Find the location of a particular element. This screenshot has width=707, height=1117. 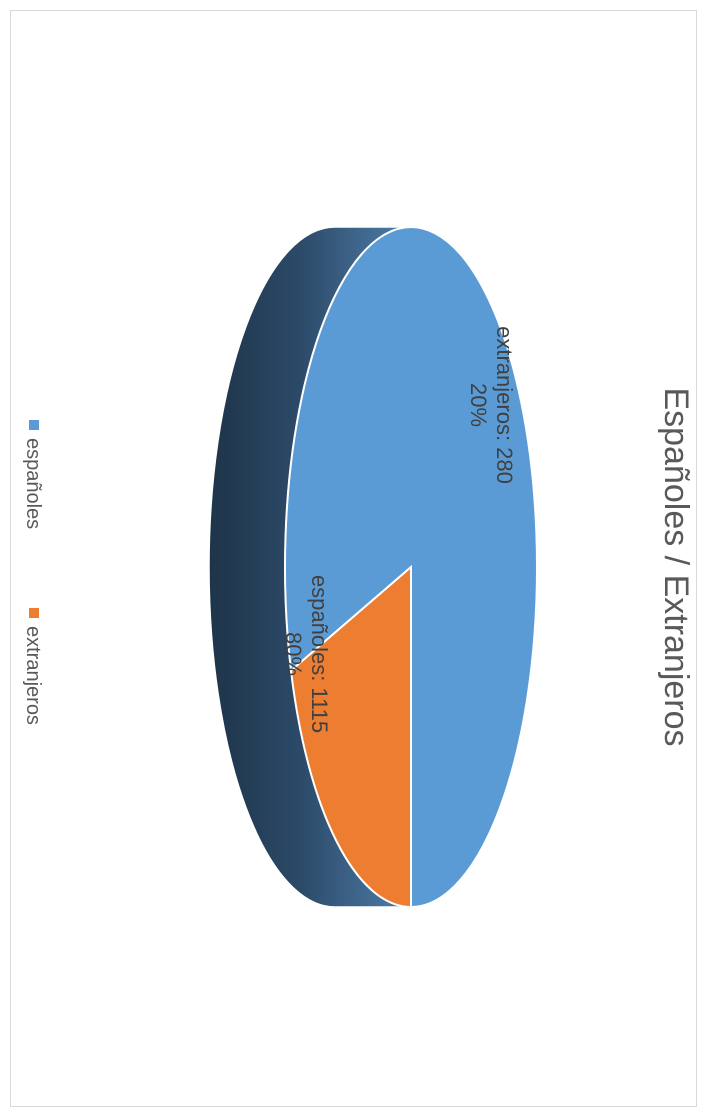

legend-item-españoles: españoles is located at coordinates (33, 483).